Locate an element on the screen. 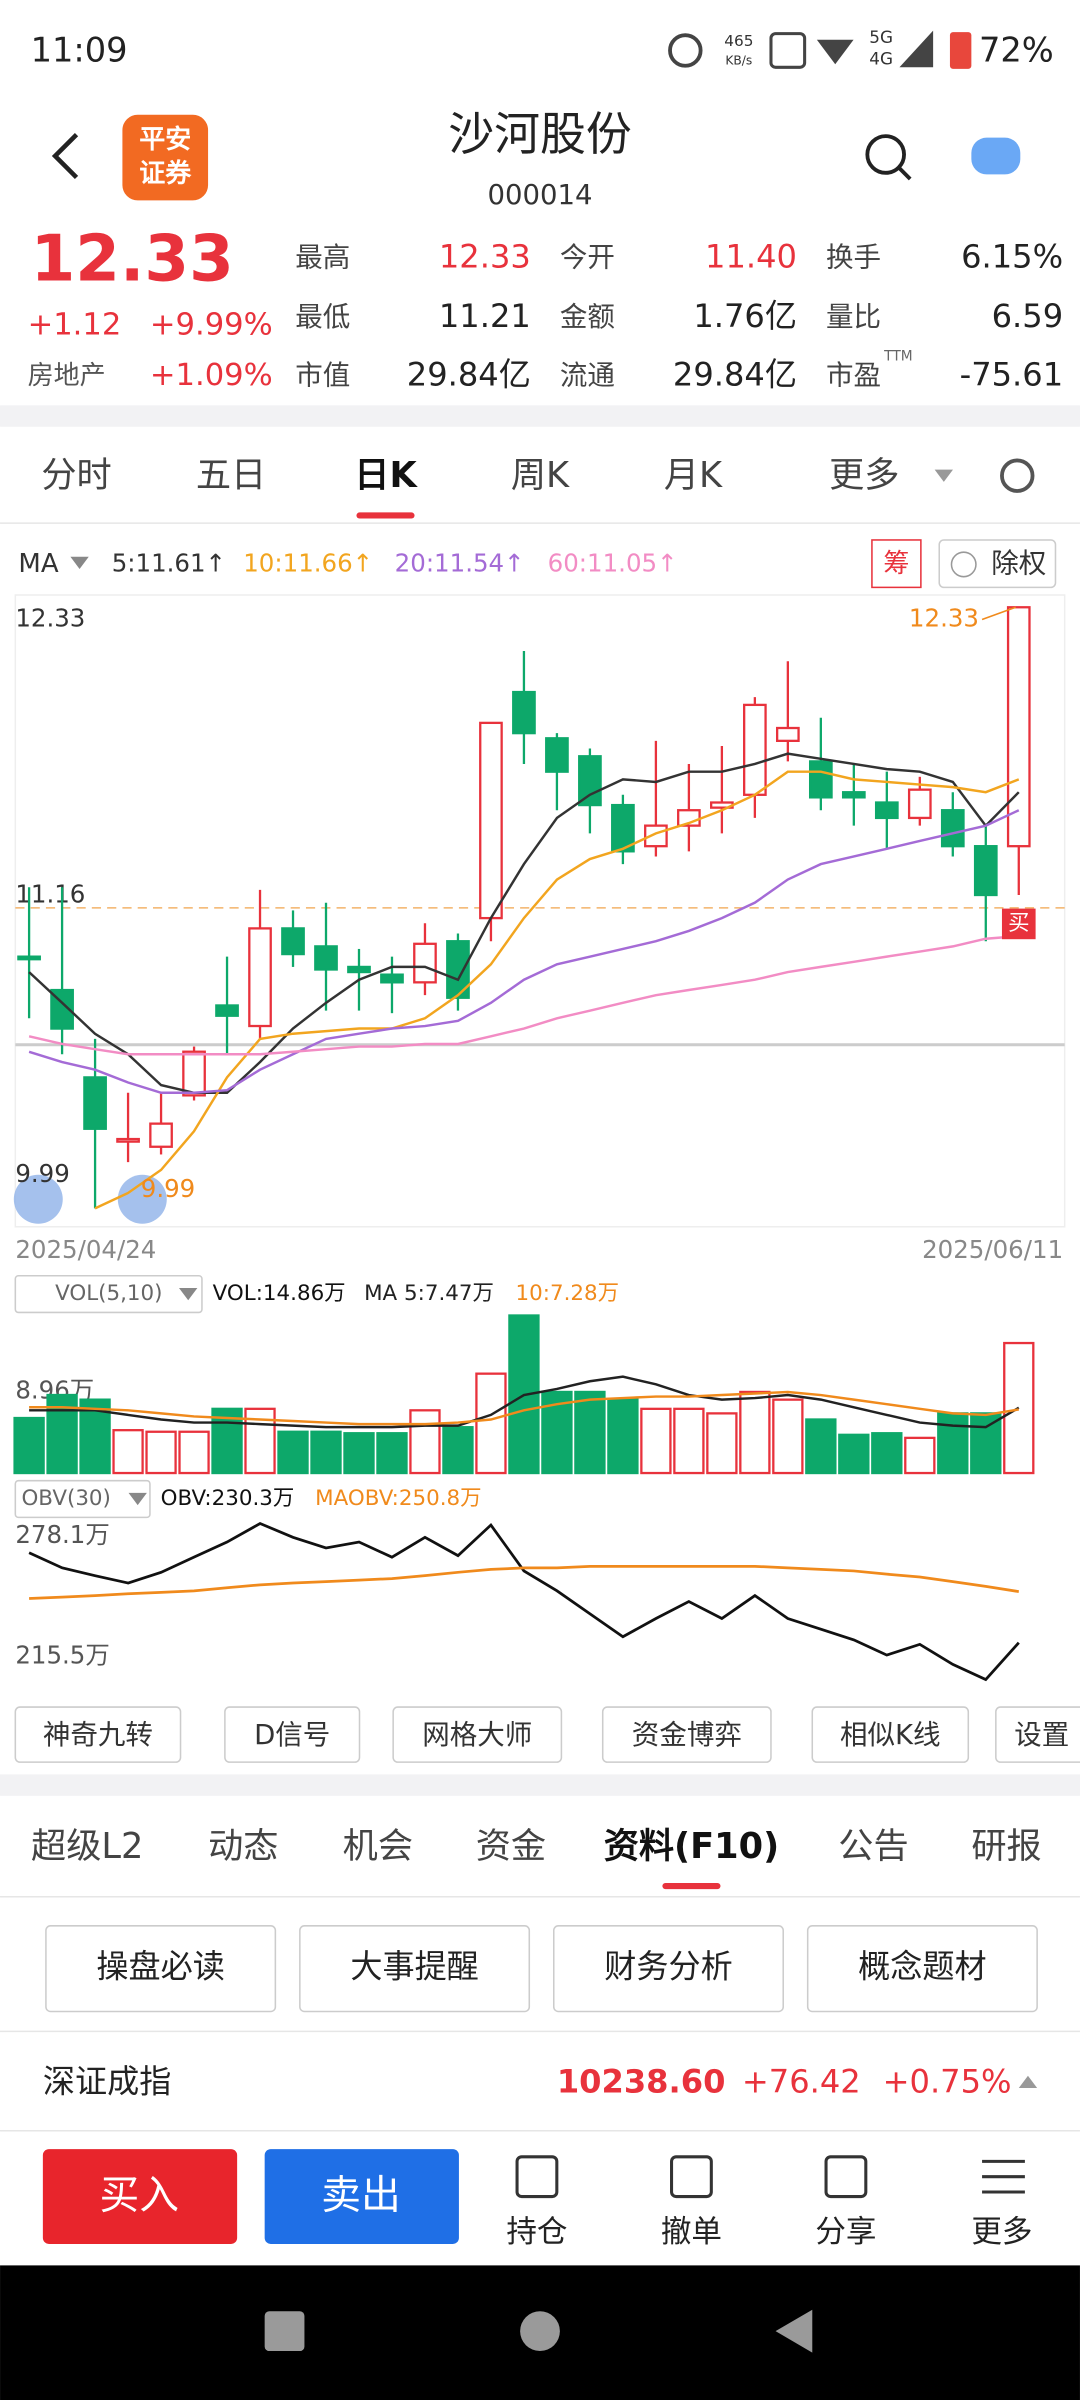  position-icon is located at coordinates (537, 2177).